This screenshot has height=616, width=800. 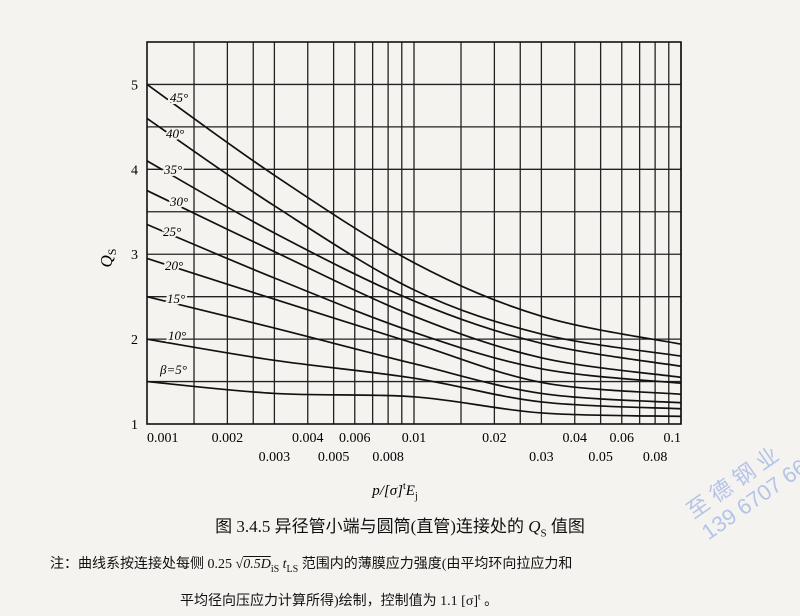 What do you see at coordinates (600, 457) in the screenshot?
I see `x-tick-label: 0.05` at bounding box center [600, 457].